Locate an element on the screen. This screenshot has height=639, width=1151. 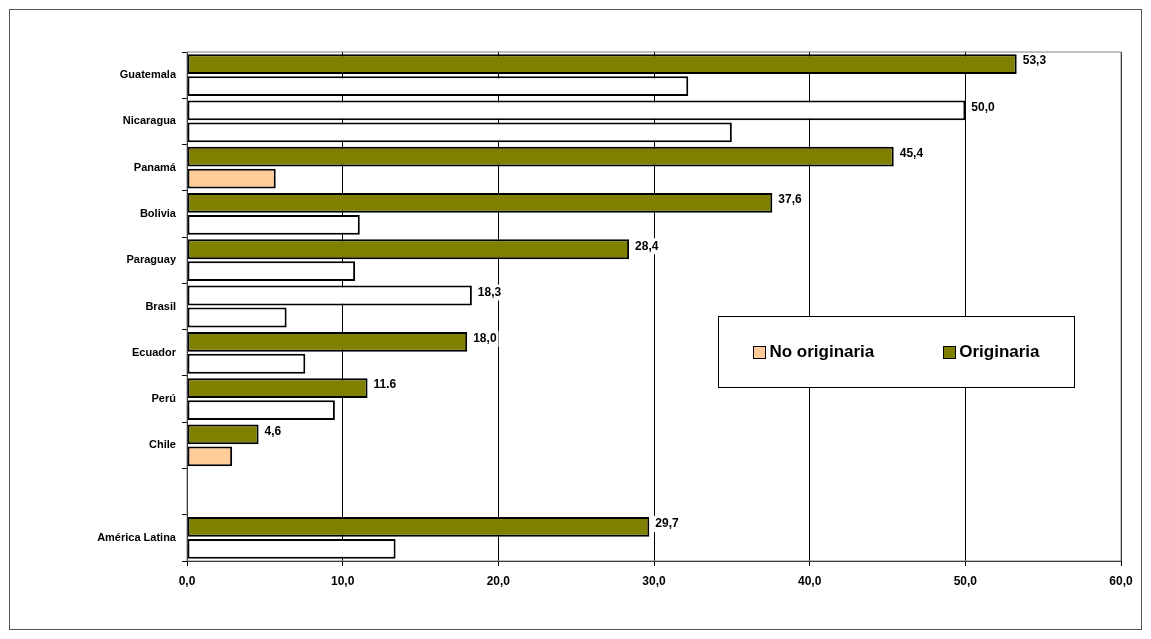
y-tick-label: Perú is located at coordinates (163, 398).